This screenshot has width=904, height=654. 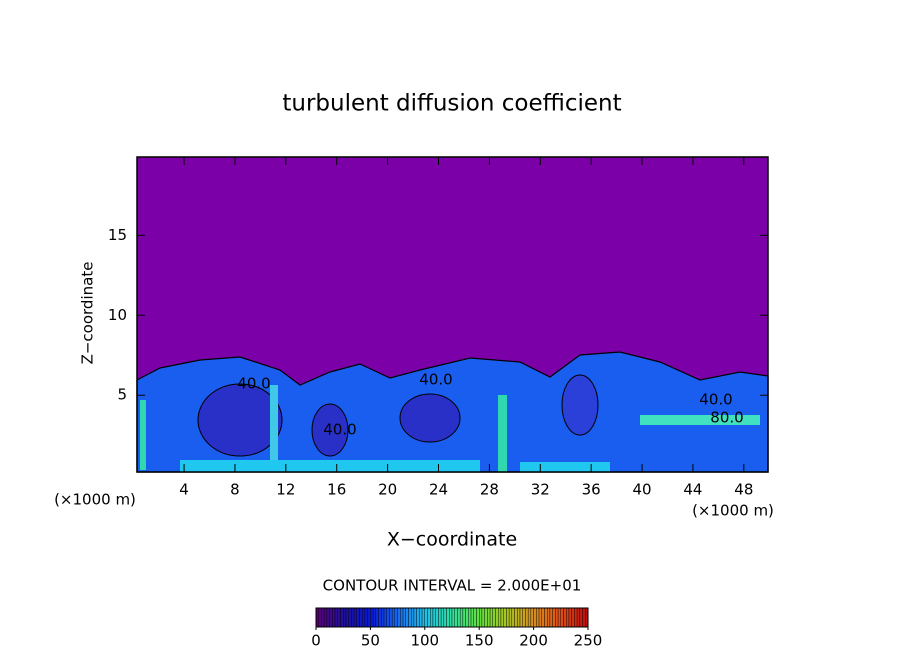 What do you see at coordinates (387, 490) in the screenshot?
I see `x-tick-label: 20` at bounding box center [387, 490].